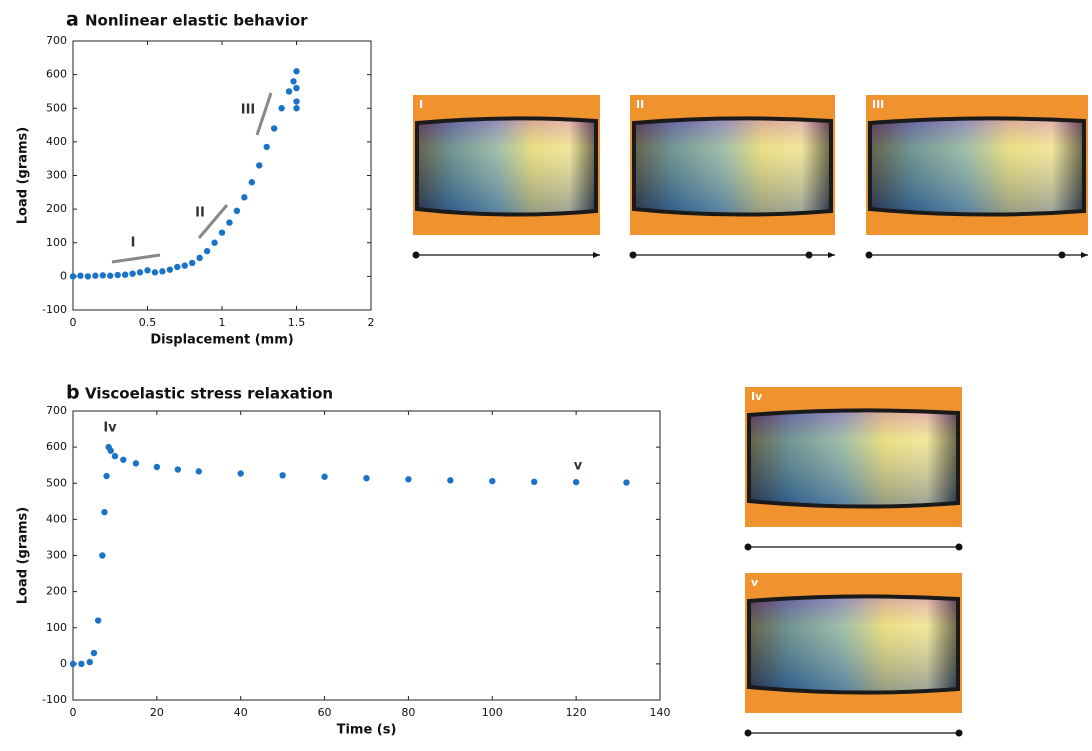  Describe the element at coordinates (492, 712) in the screenshot. I see `x-tick-label: 100` at that location.